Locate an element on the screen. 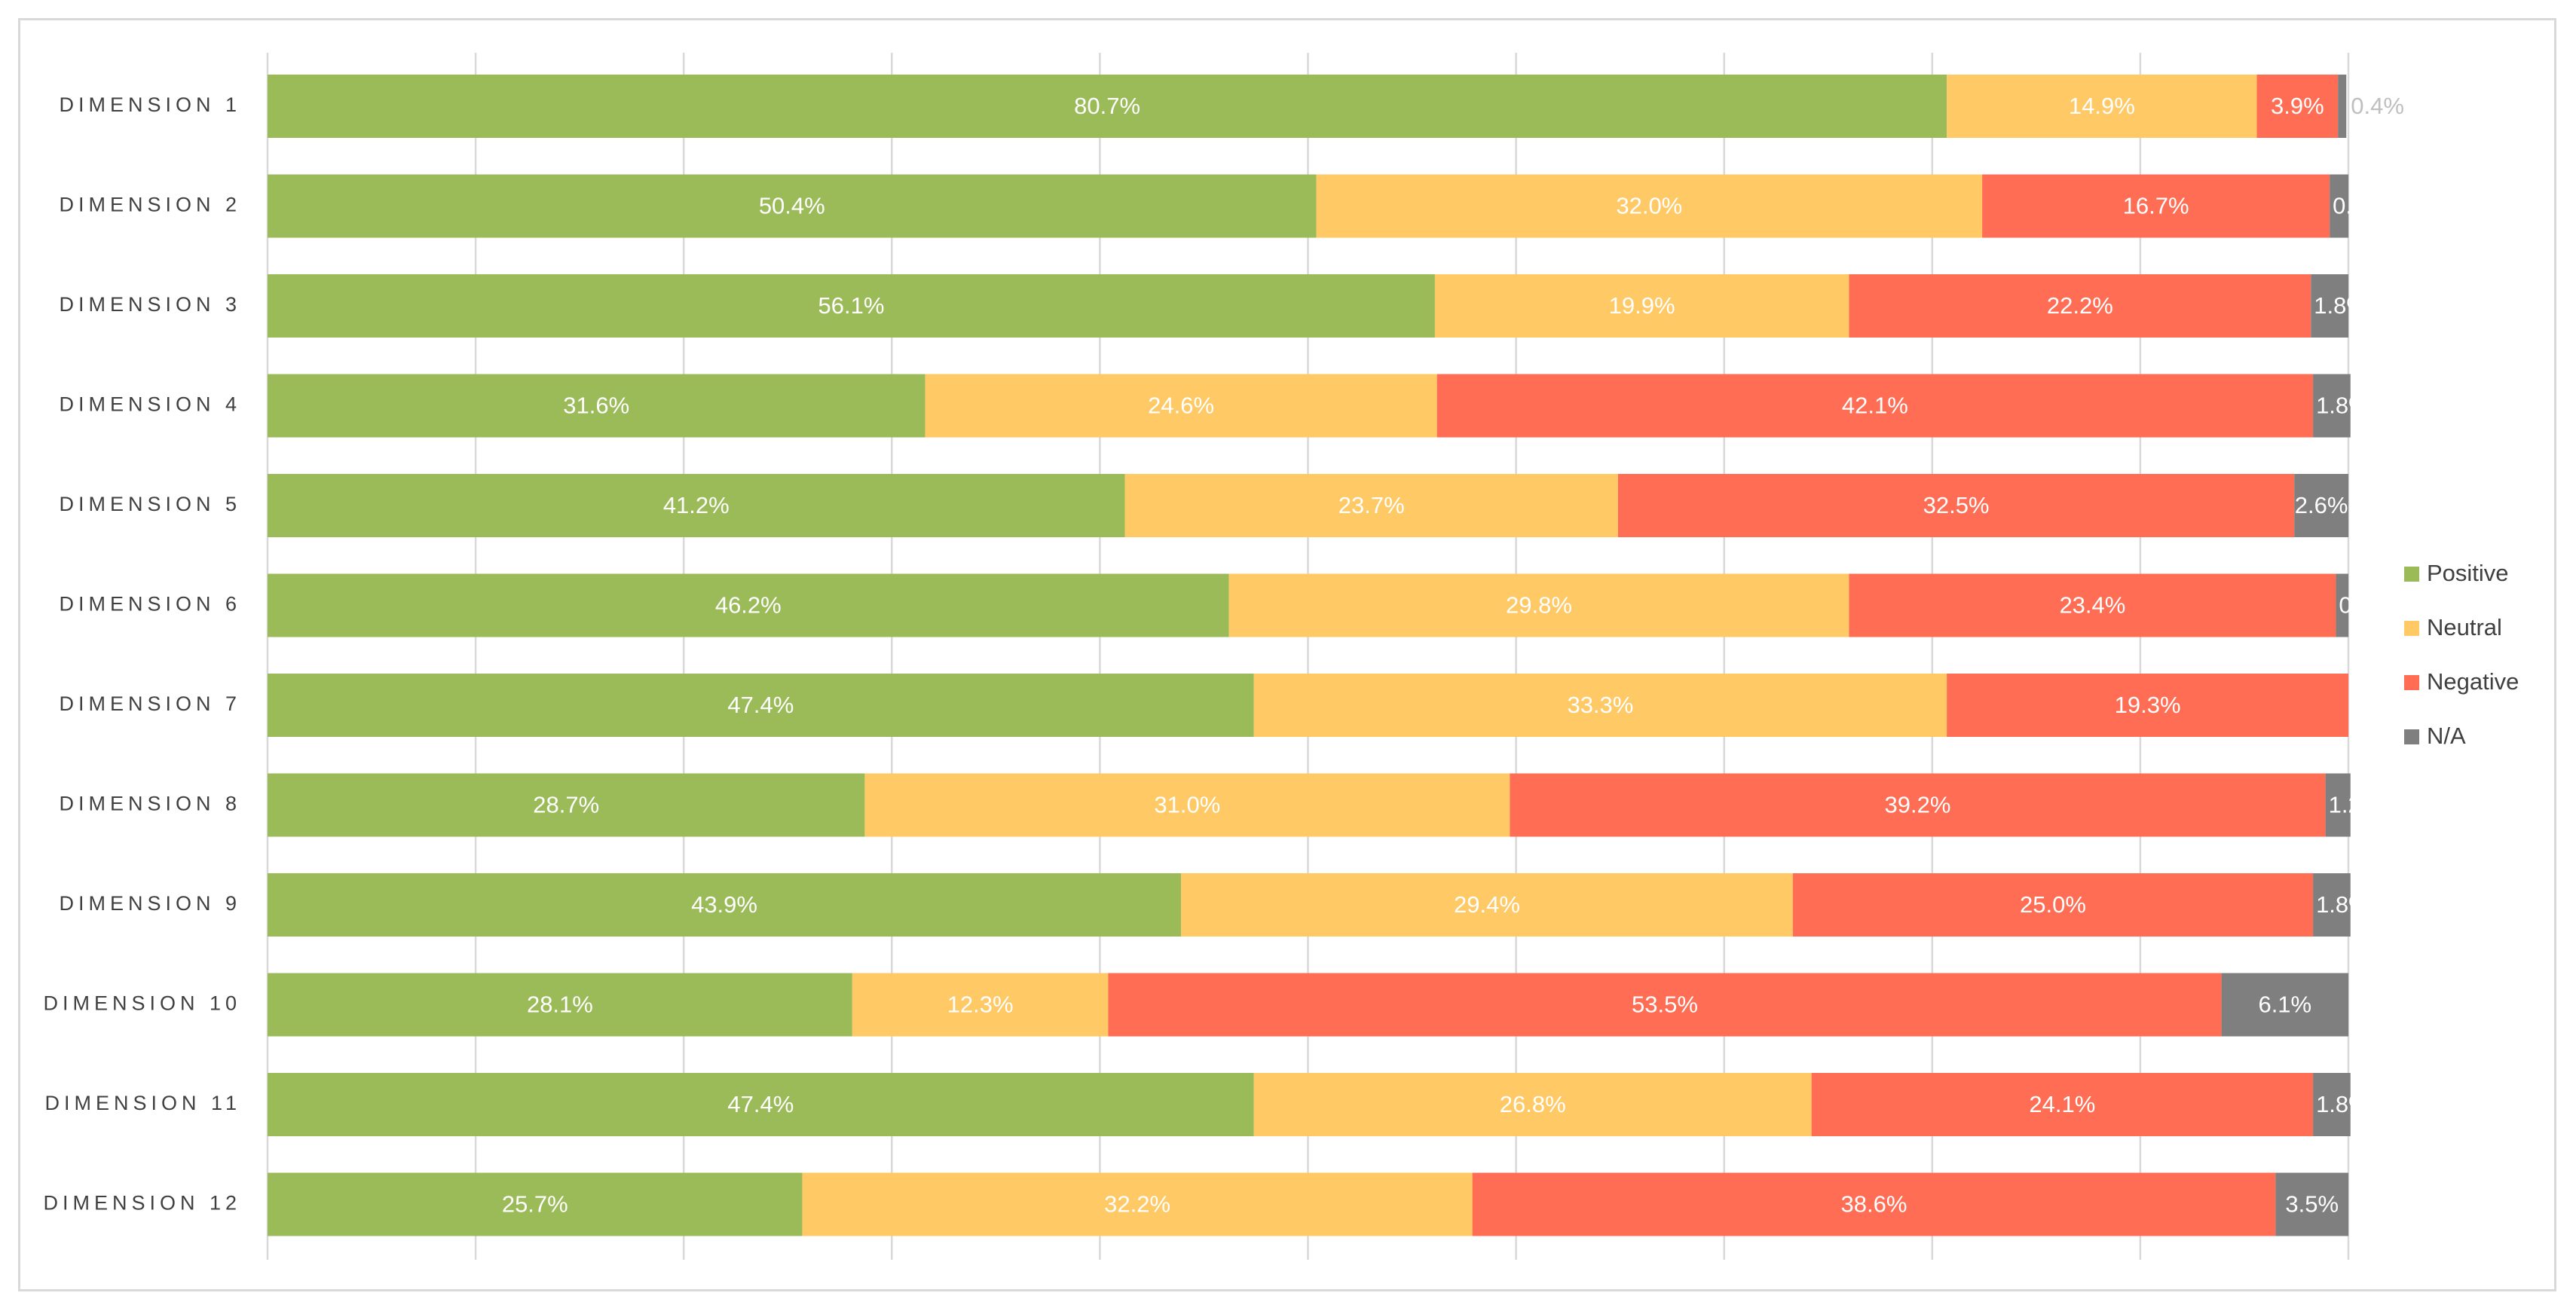  data-label: 31.6% is located at coordinates (596, 406).